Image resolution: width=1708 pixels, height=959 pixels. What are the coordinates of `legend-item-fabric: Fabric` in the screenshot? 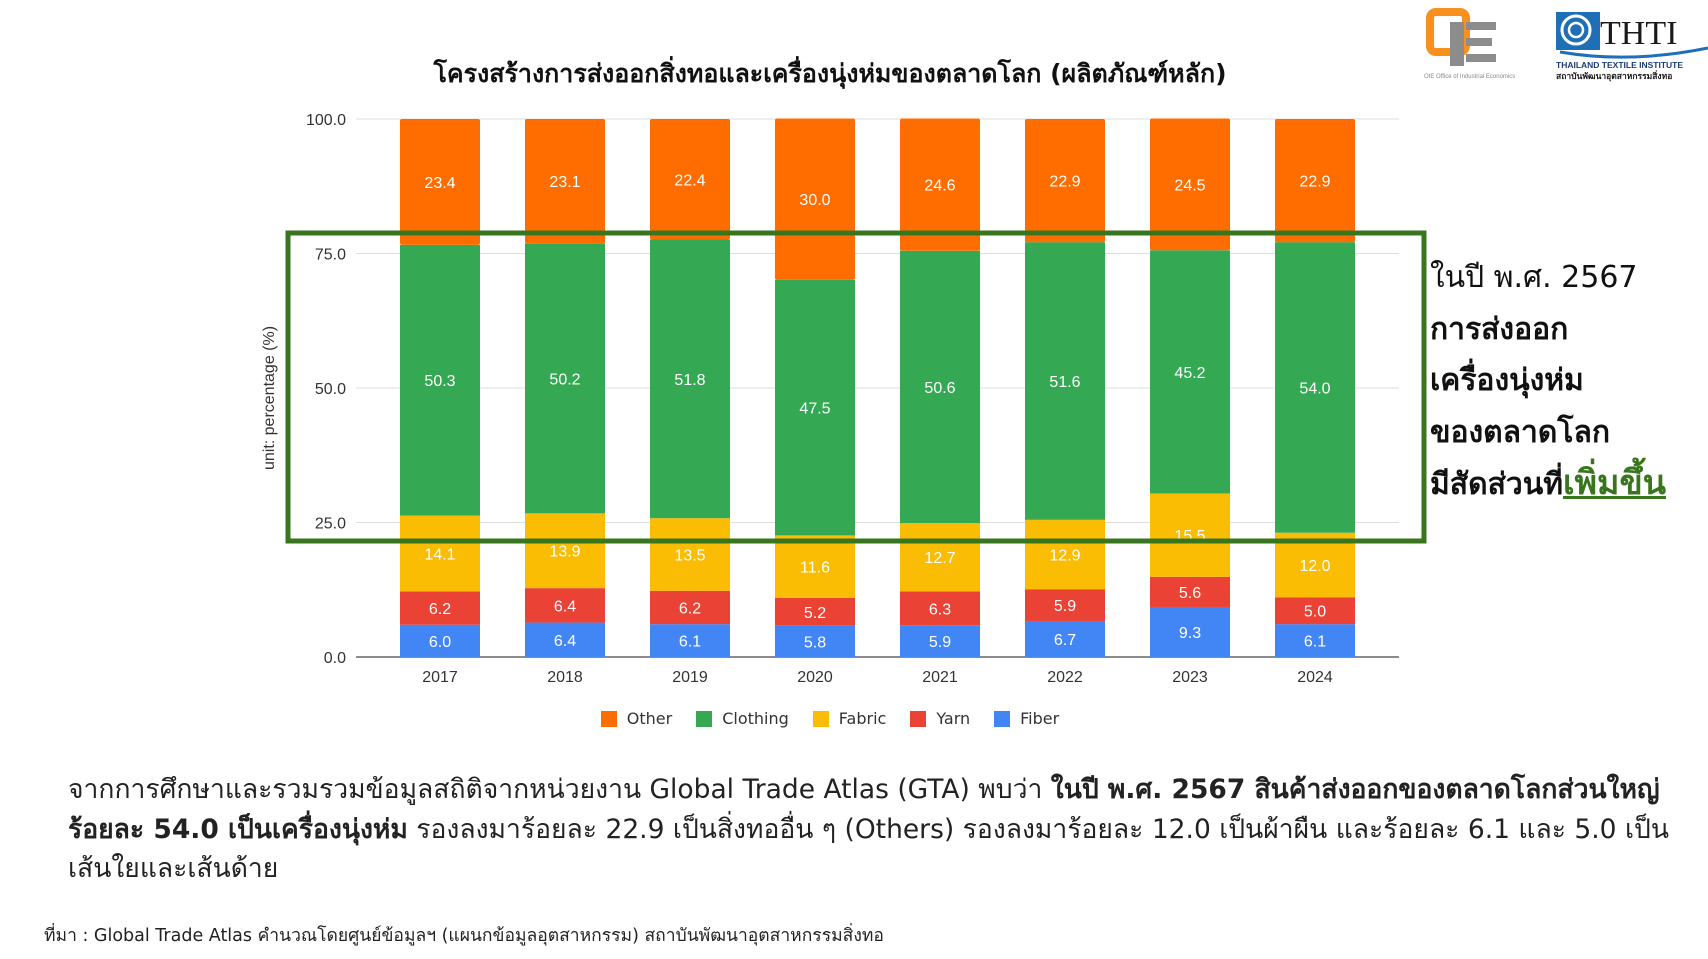 It's located at (849, 718).